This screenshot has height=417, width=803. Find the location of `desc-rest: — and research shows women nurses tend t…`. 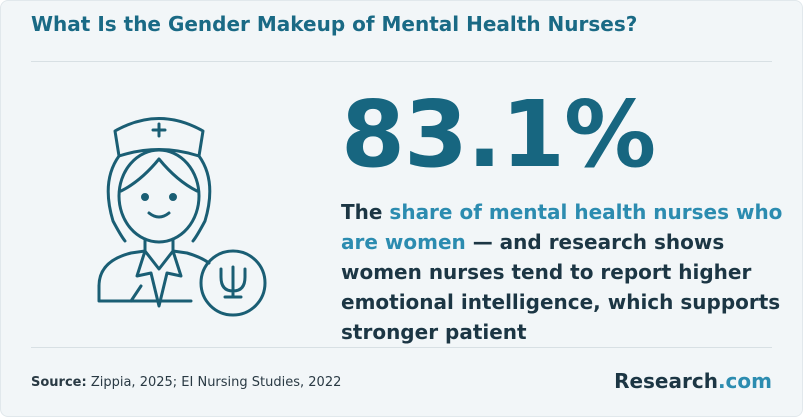

desc-rest: — and research shows women nurses tend t… is located at coordinates (561, 287).